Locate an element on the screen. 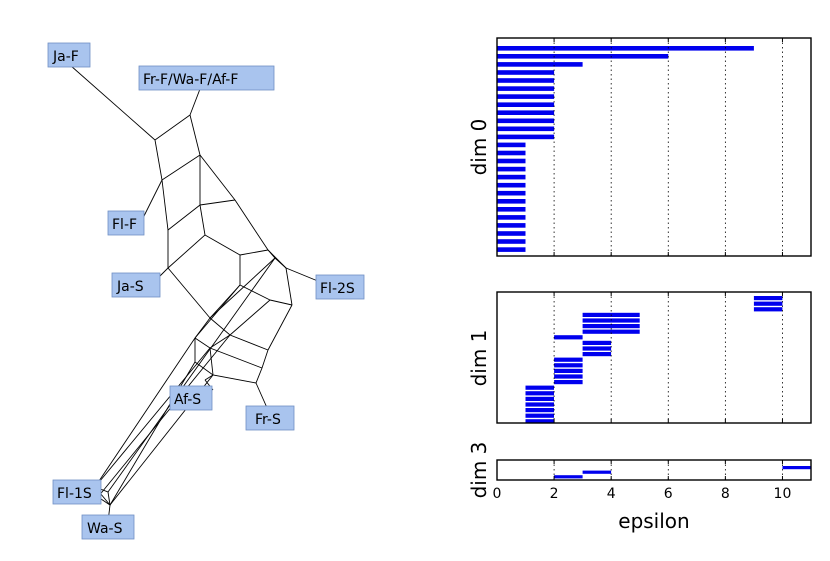 This screenshot has width=830, height=561. x-tick-label: 8 is located at coordinates (725, 494).